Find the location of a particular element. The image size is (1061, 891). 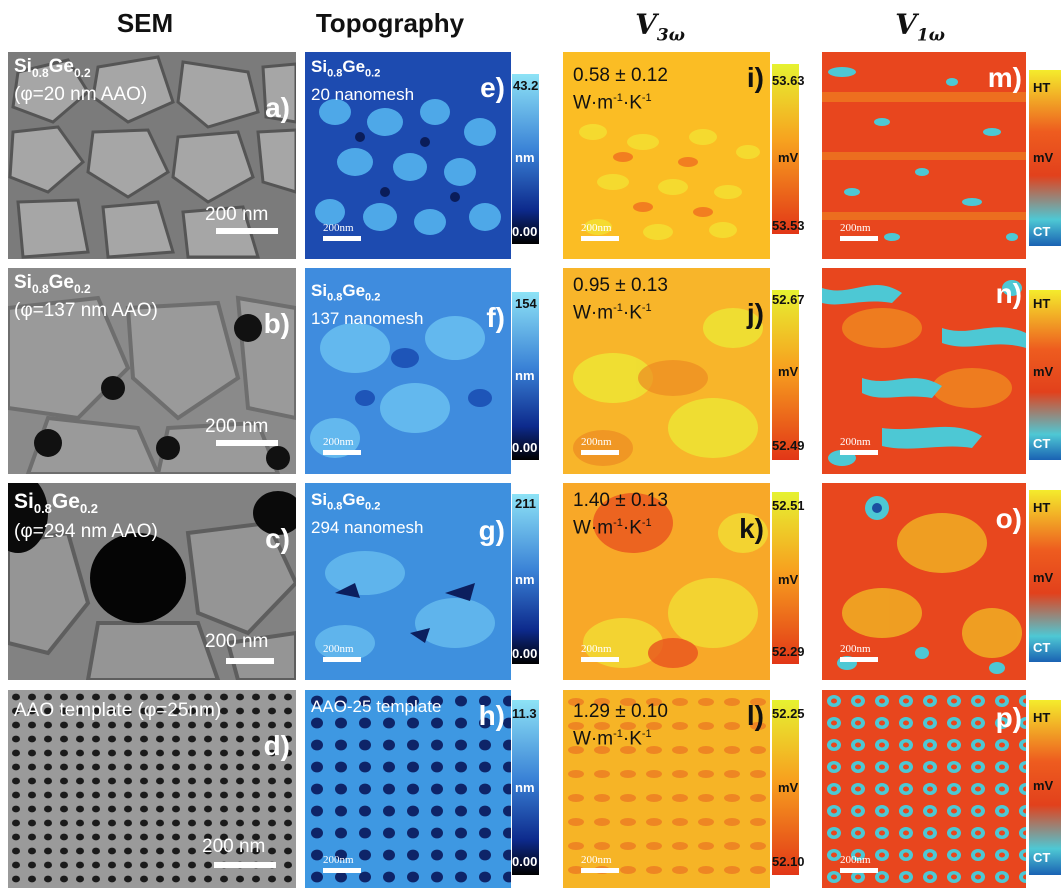

panel-label-k: k) is located at coordinates (751, 528).